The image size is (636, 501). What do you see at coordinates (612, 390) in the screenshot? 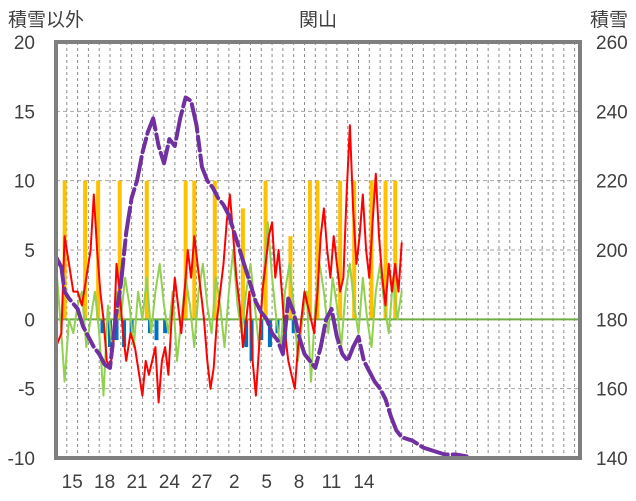
I see `right-tick-label: 160` at bounding box center [612, 390].